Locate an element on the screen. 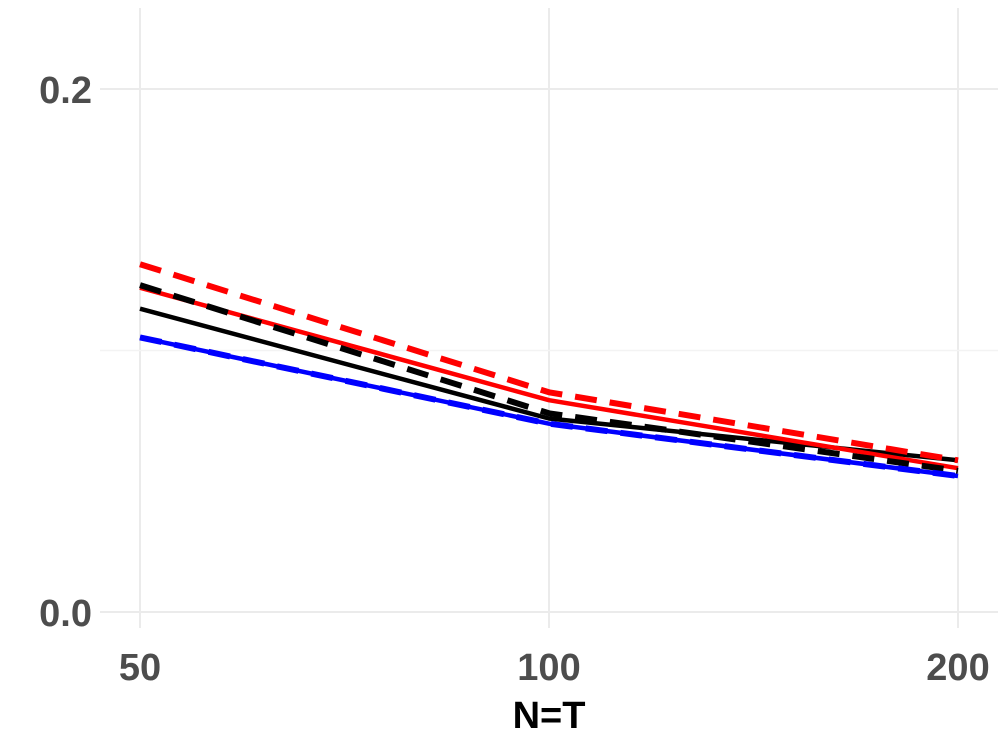 Image resolution: width=1007 pixels, height=755 pixels. x-tick-label-100: 100 is located at coordinates (548, 668).